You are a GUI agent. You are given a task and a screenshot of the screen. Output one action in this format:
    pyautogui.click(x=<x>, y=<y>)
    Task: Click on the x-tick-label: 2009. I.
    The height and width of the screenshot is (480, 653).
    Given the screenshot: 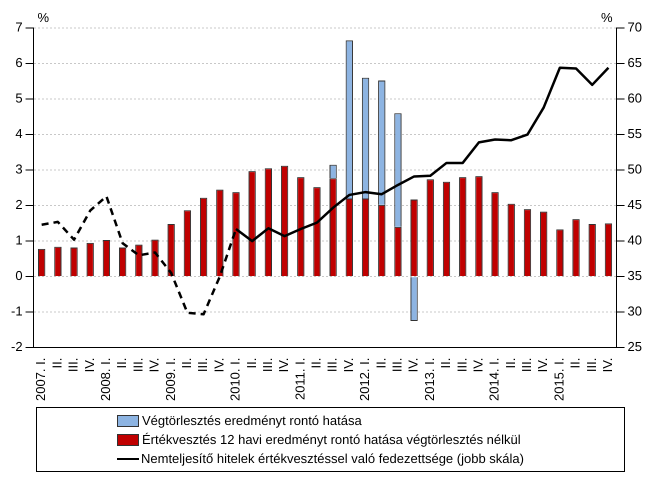 What is the action you would take?
    pyautogui.click(x=170, y=380)
    